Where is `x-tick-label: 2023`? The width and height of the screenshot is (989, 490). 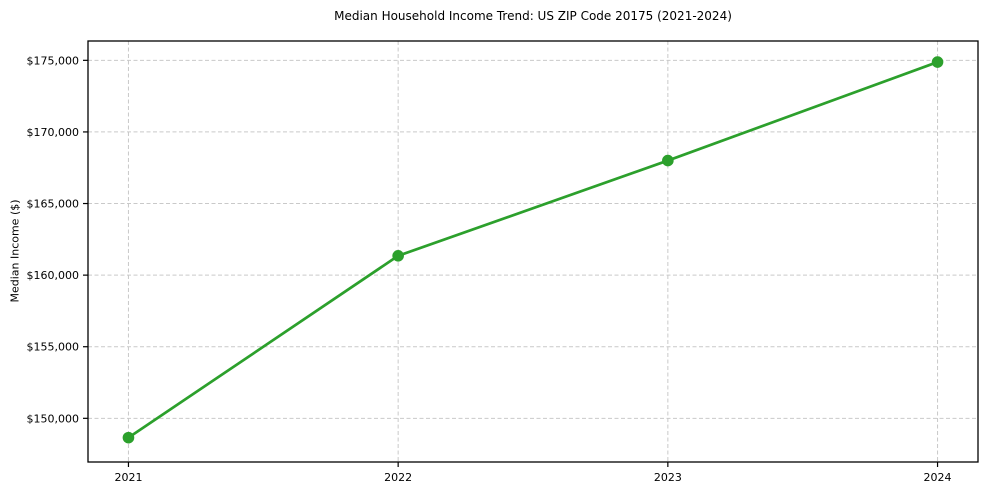 x-tick-label: 2023 is located at coordinates (668, 477).